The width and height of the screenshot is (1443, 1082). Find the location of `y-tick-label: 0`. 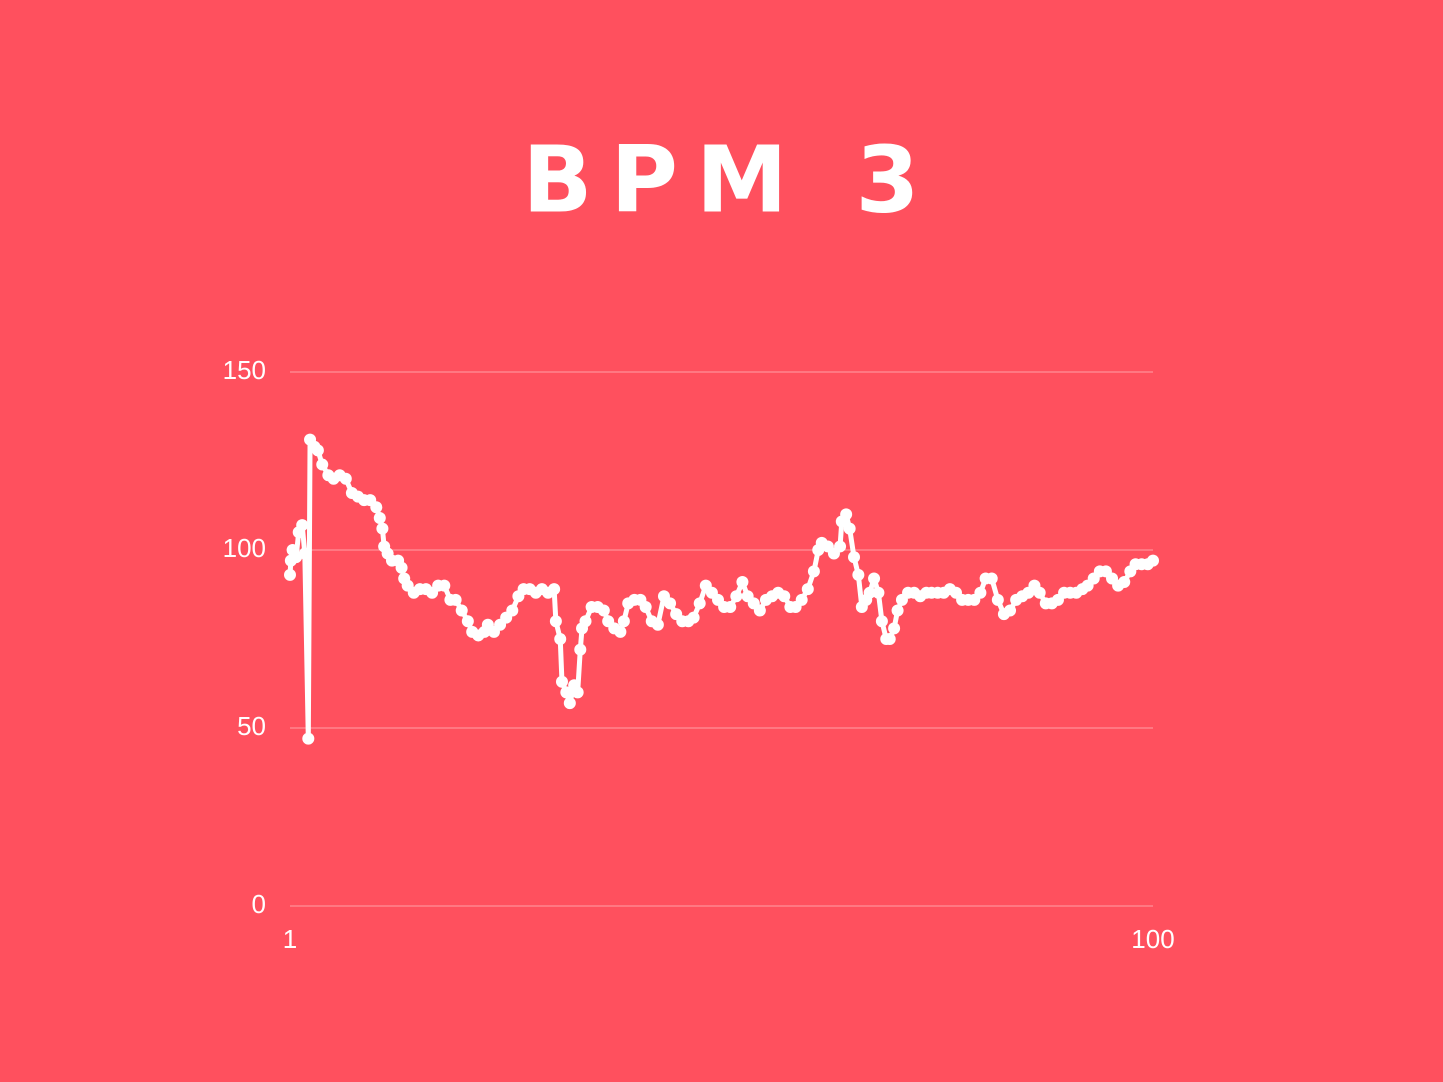

y-tick-label: 0 is located at coordinates (259, 904).